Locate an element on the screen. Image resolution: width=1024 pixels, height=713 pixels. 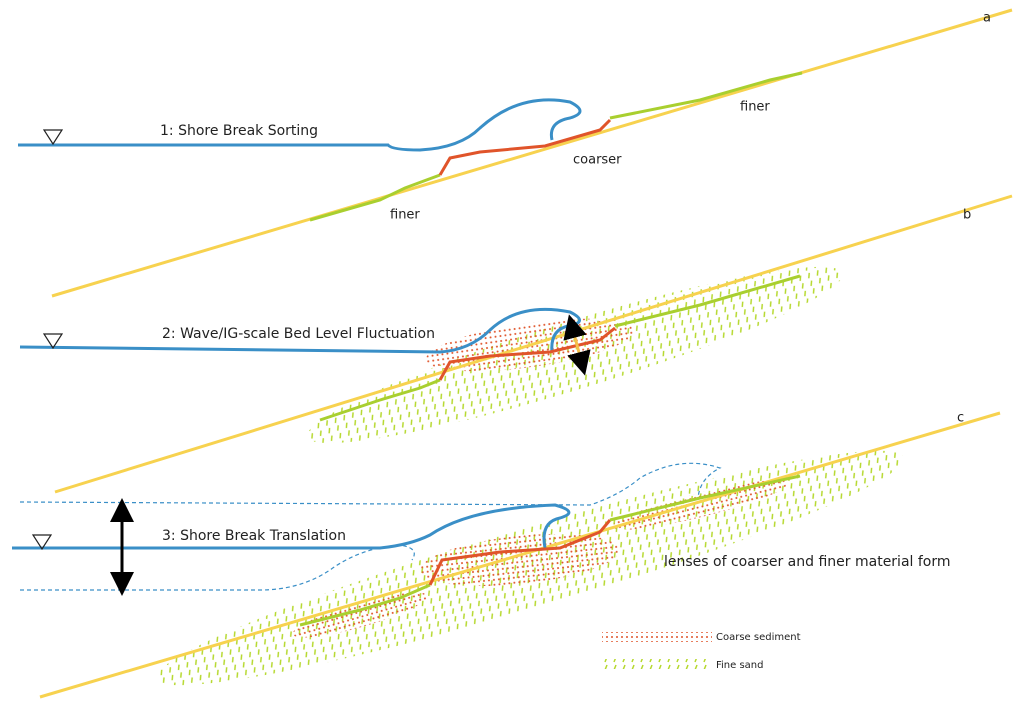
high-wave is located at coordinates (370, 484).